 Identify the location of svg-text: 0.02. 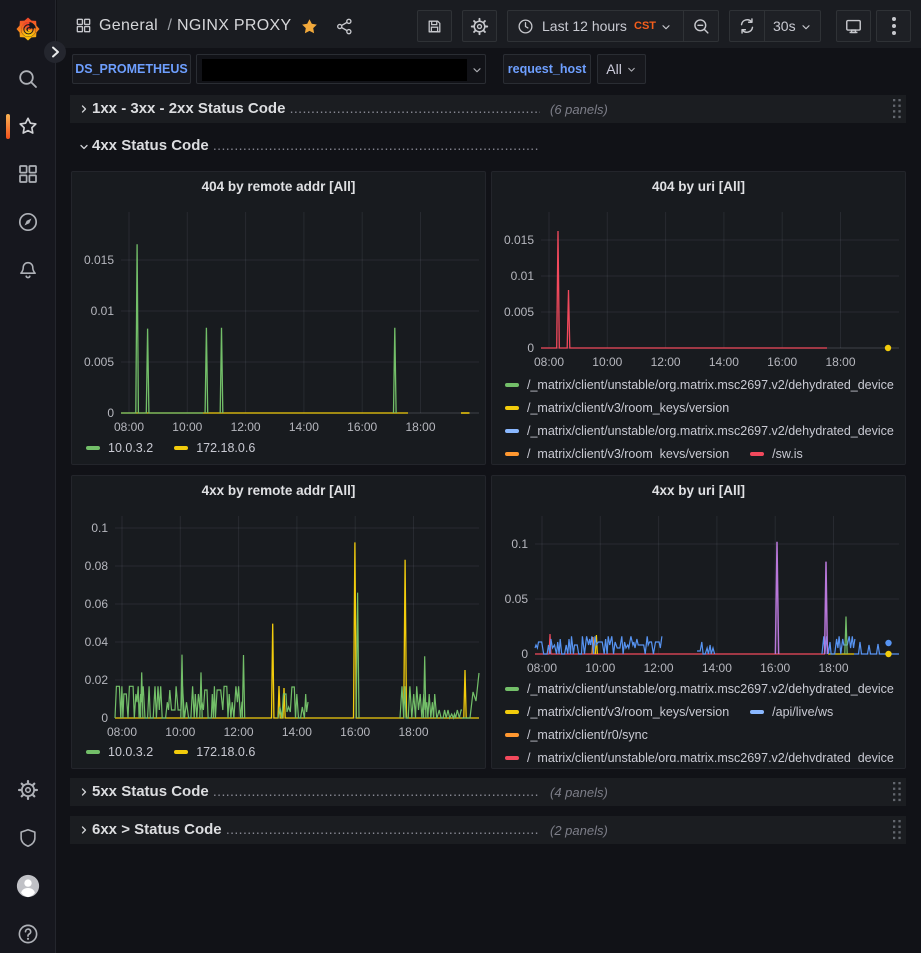
(97, 680).